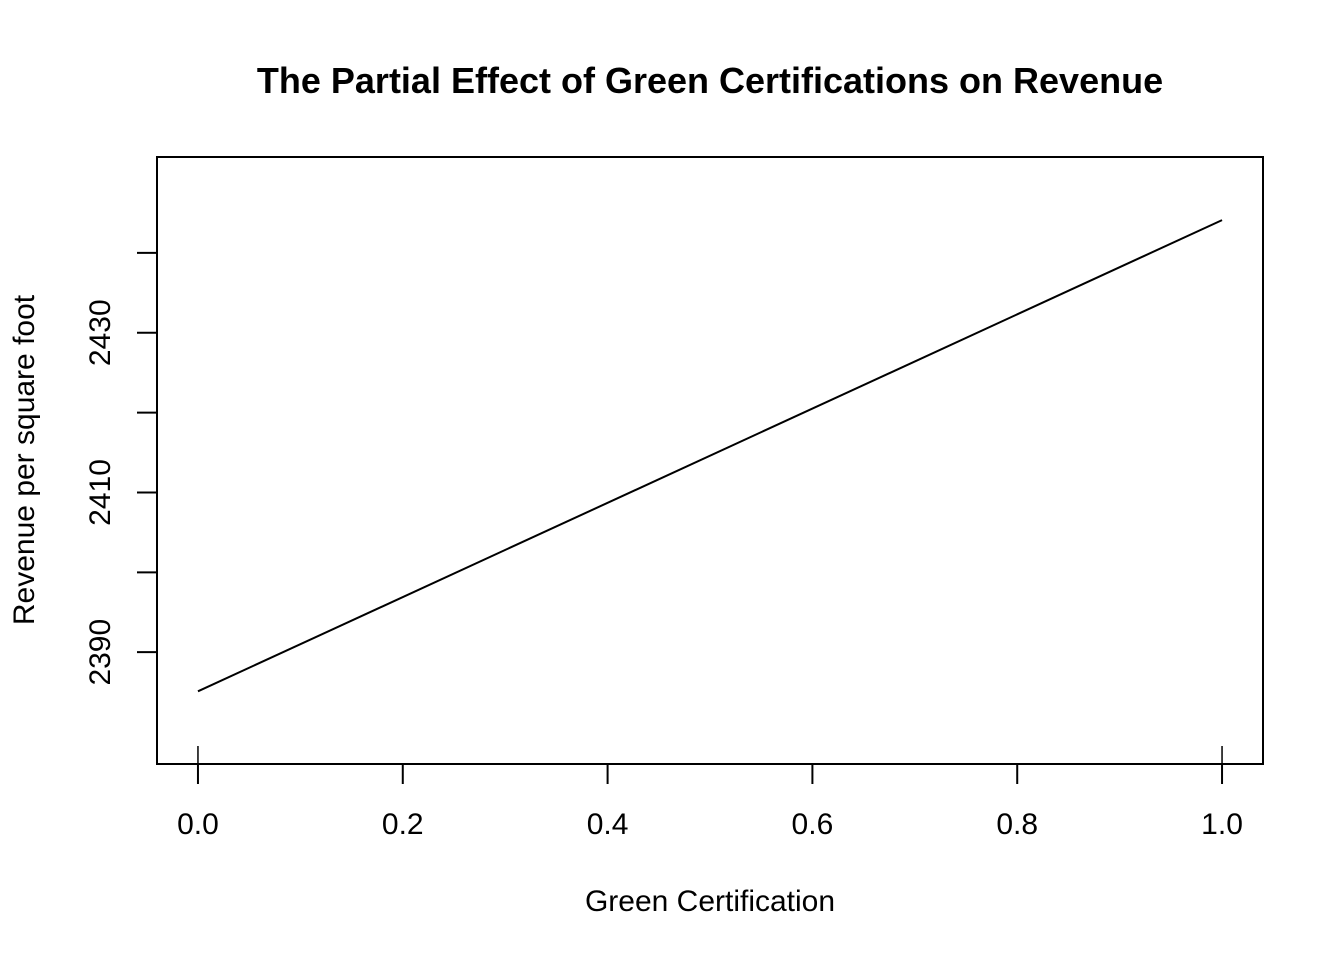 This screenshot has width=1344, height=960. Describe the element at coordinates (710, 755) in the screenshot. I see `rug-marks` at that location.